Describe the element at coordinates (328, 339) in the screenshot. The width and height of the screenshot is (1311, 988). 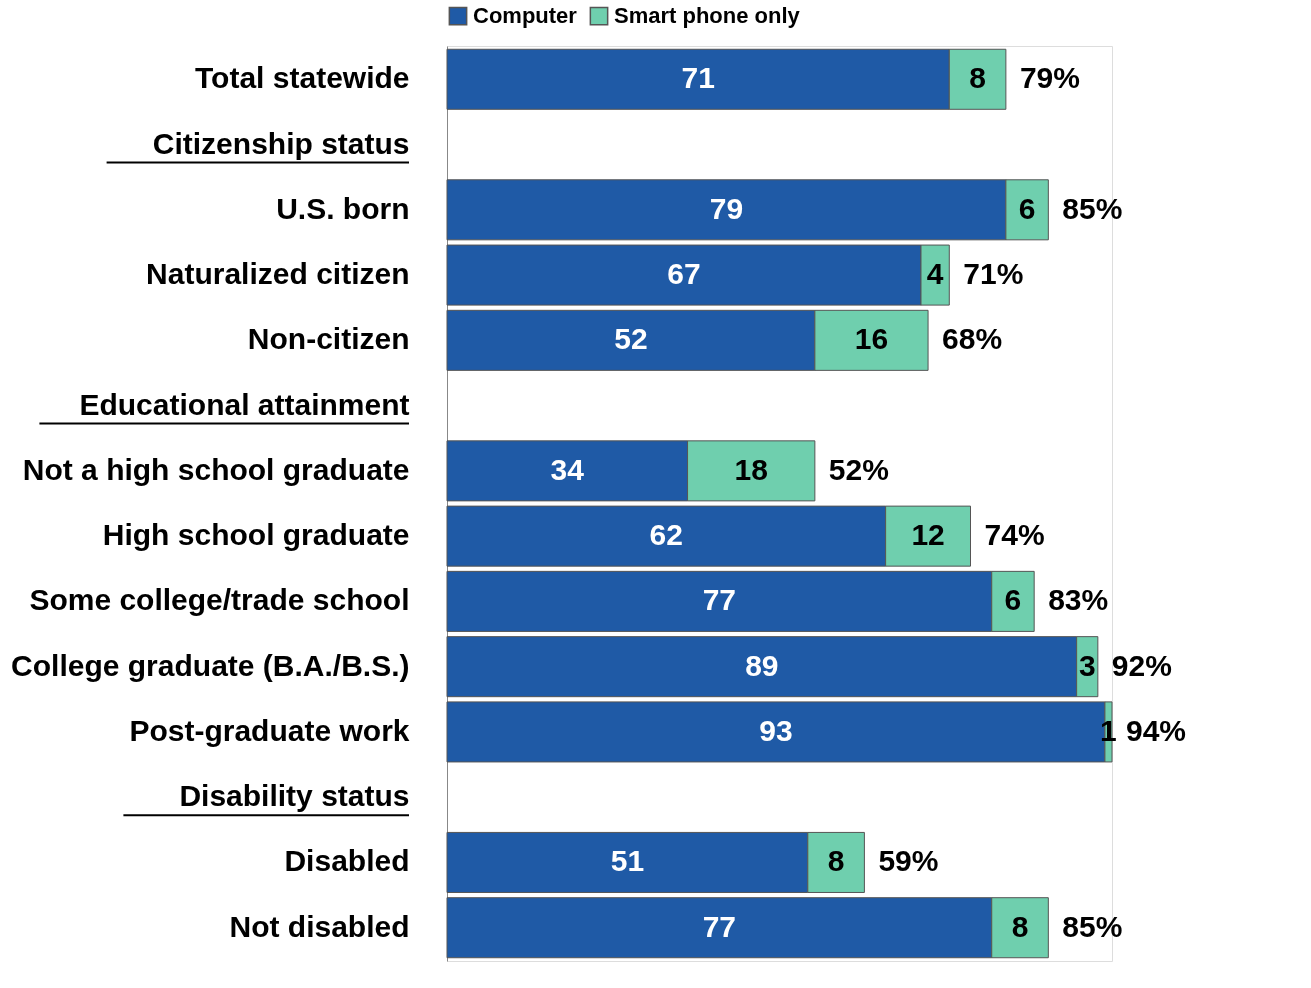
I see `y-tick-label: Non-citizen` at that location.